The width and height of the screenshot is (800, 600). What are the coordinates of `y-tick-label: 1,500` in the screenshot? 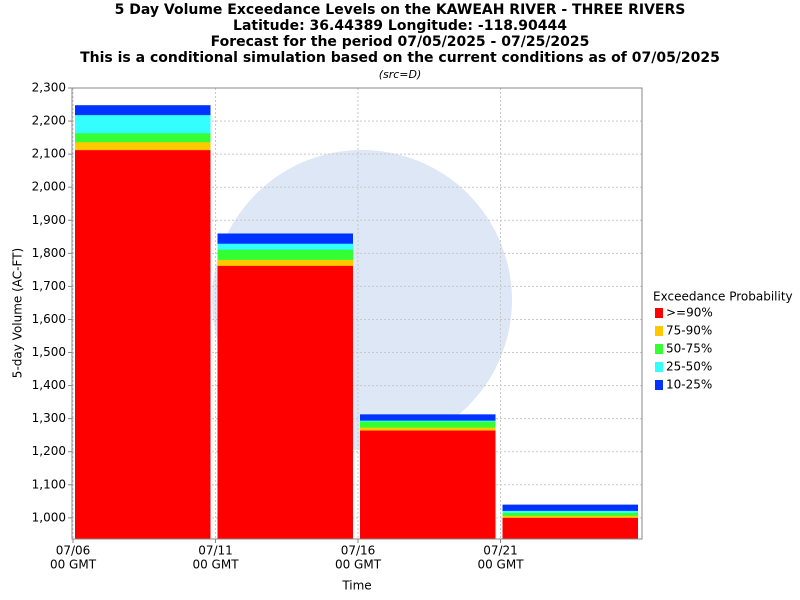 It's located at (49, 352).